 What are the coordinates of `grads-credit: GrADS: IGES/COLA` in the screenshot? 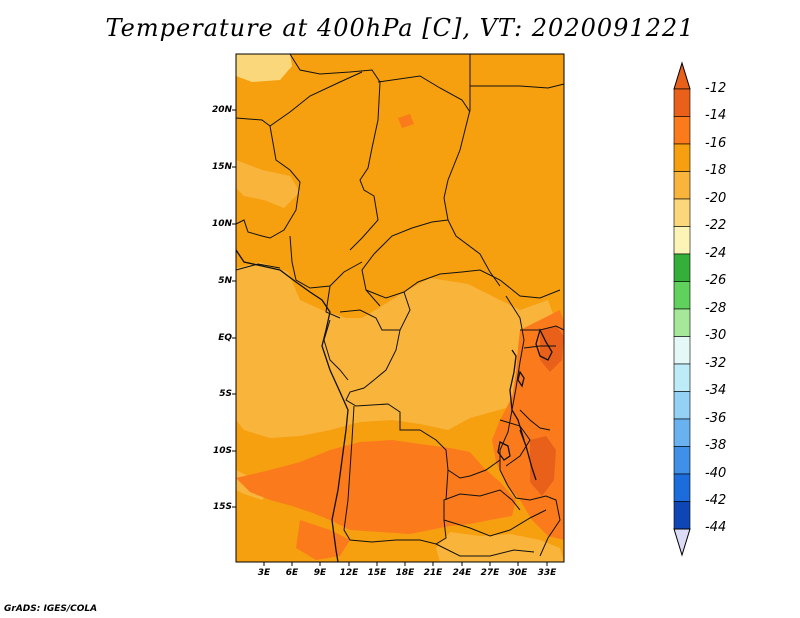 It's located at (51, 609).